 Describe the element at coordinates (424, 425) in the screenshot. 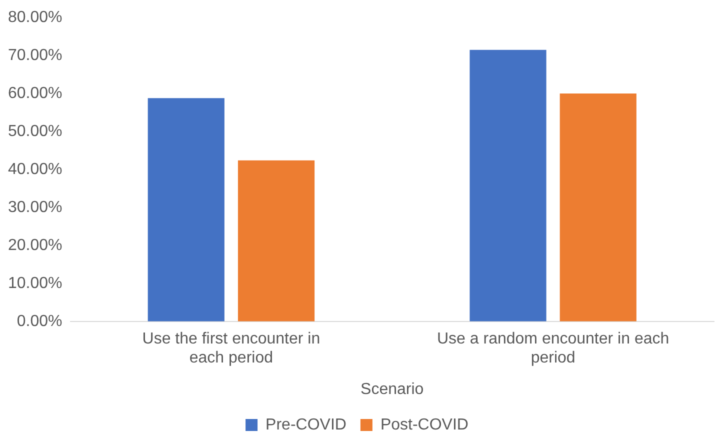

I see `legend-label: Post-COVID` at that location.